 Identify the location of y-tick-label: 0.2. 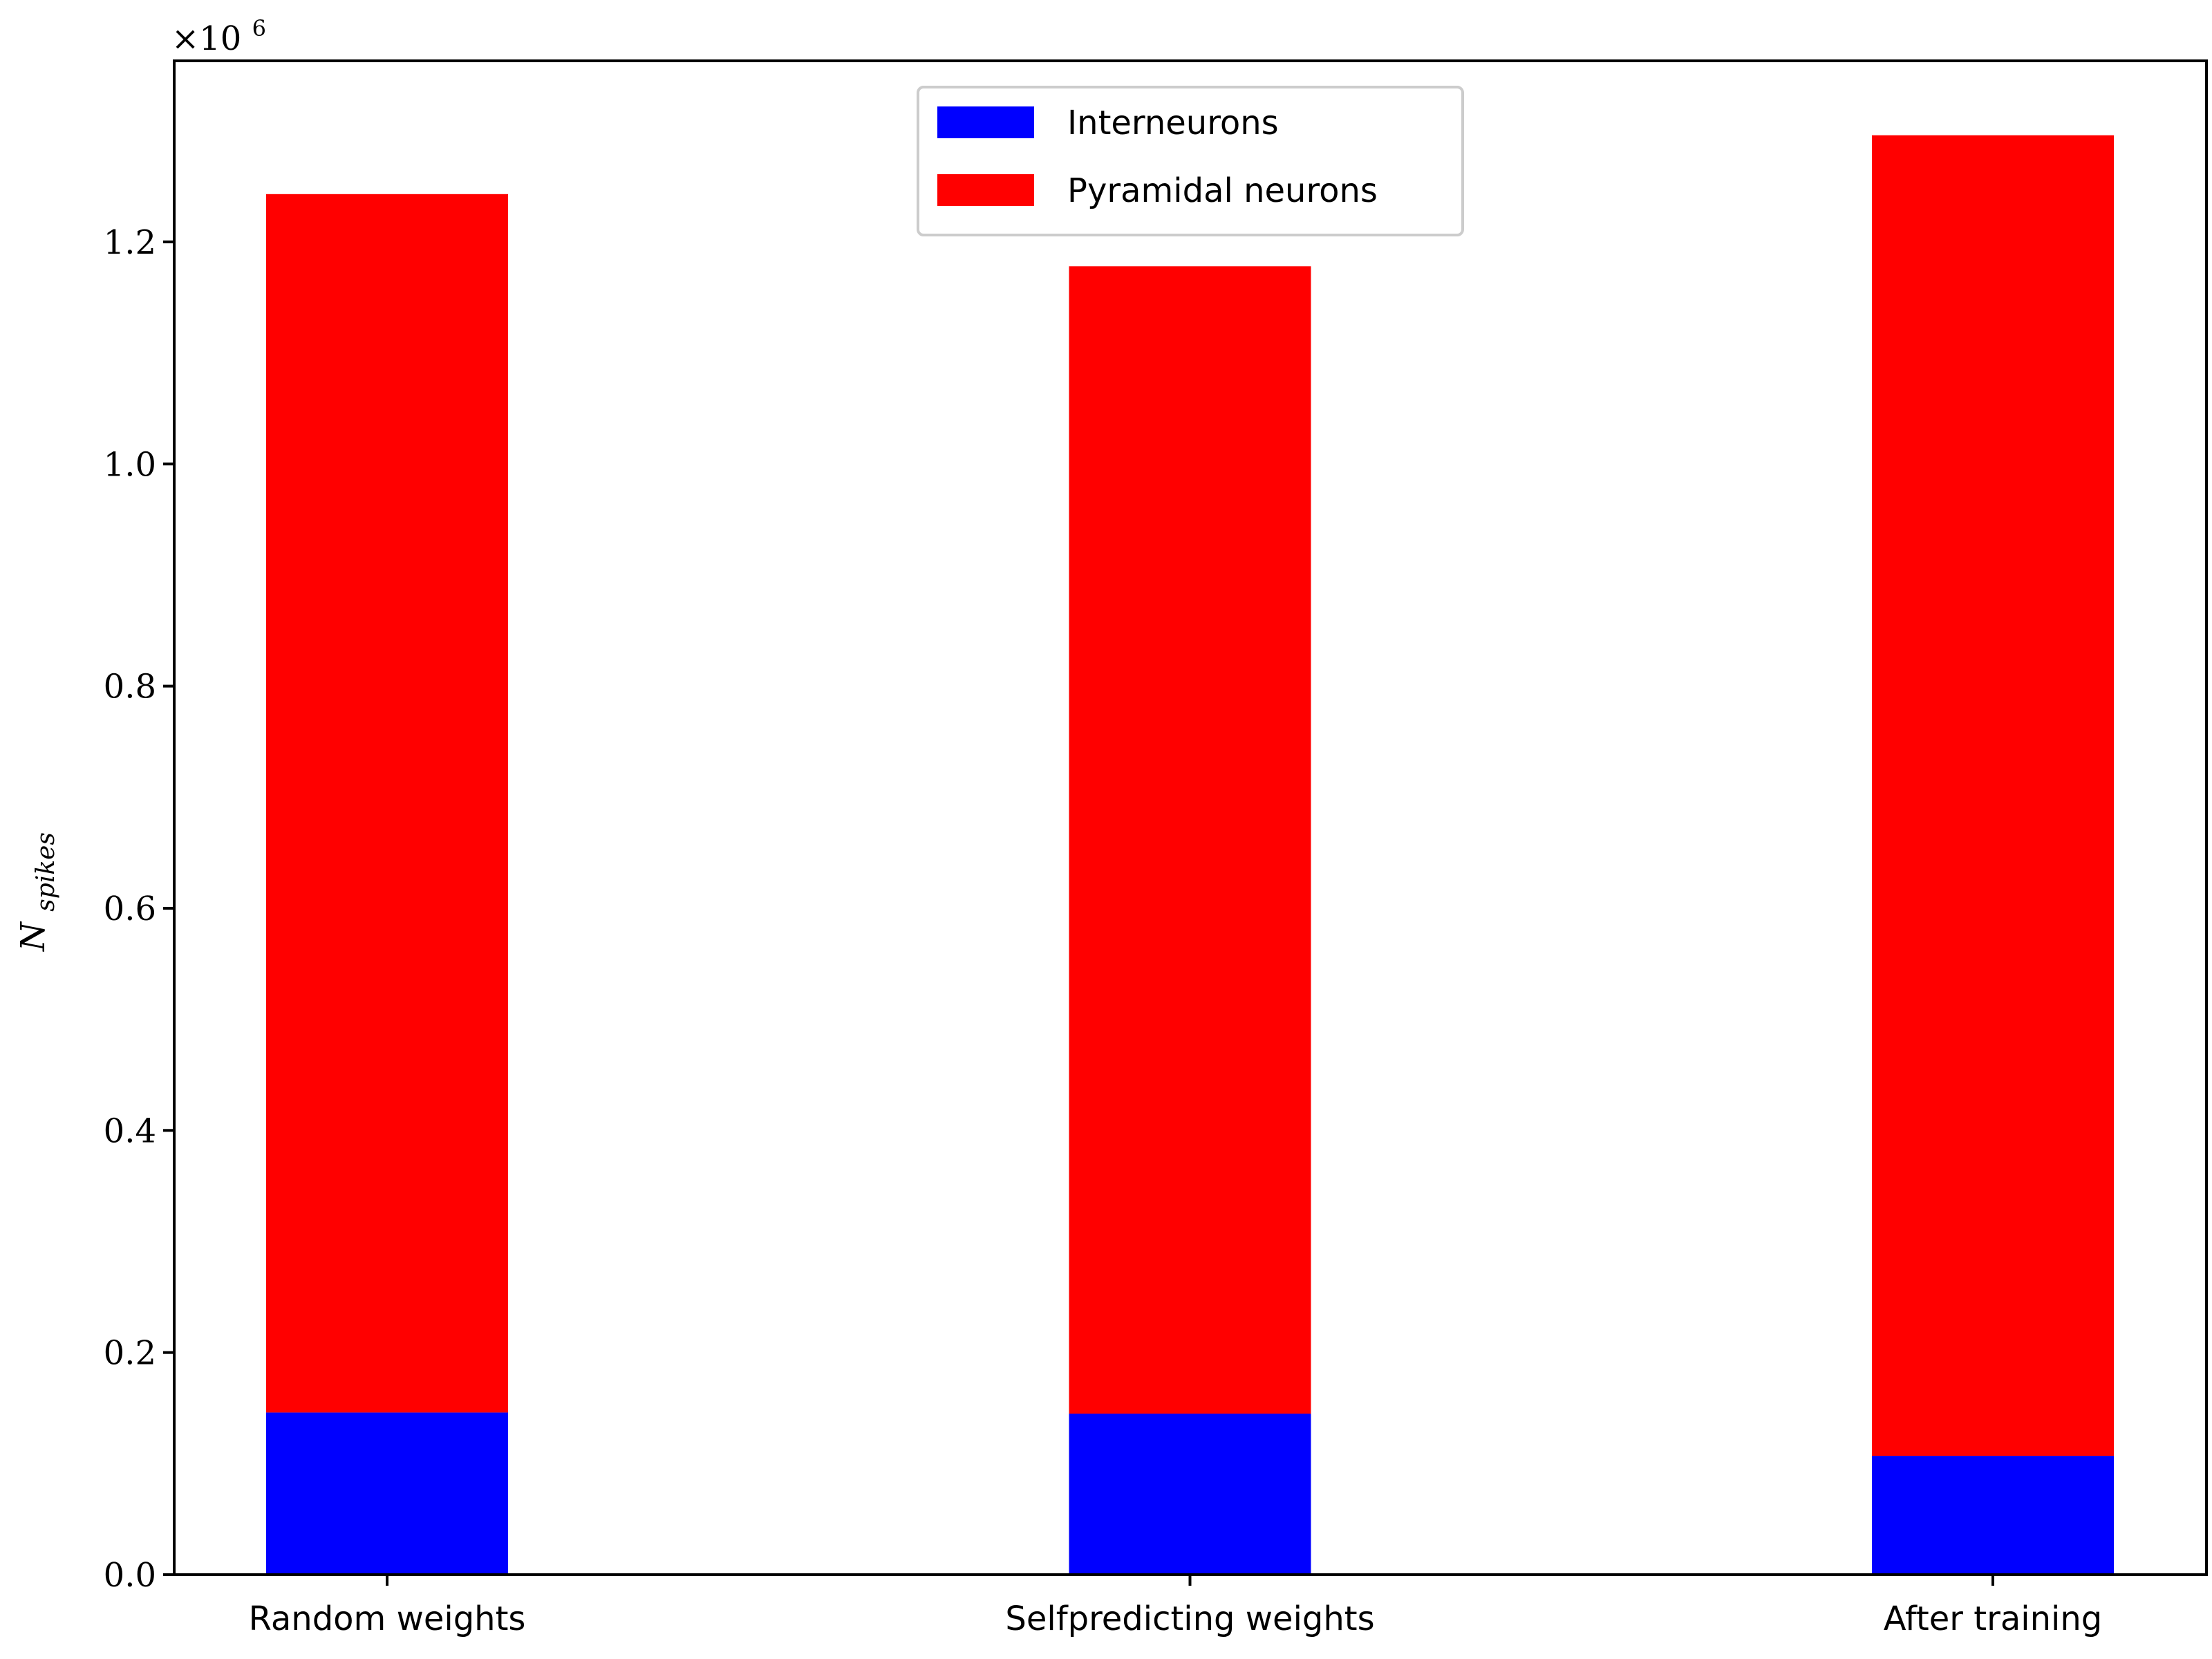
(130, 1353).